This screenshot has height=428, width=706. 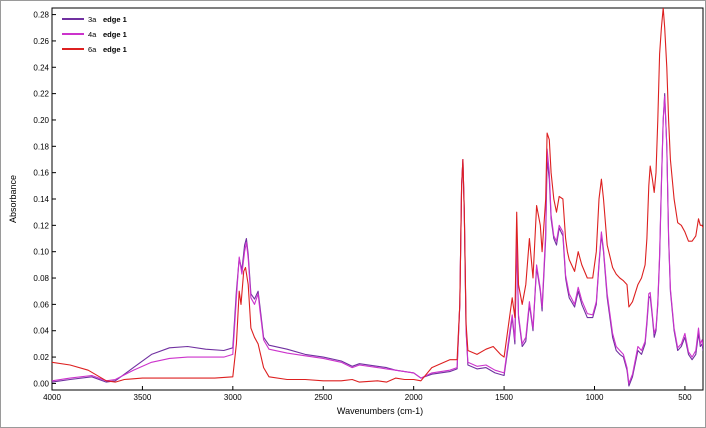 I want to click on legend-suffix-6a: edge 1, so click(x=115, y=49).